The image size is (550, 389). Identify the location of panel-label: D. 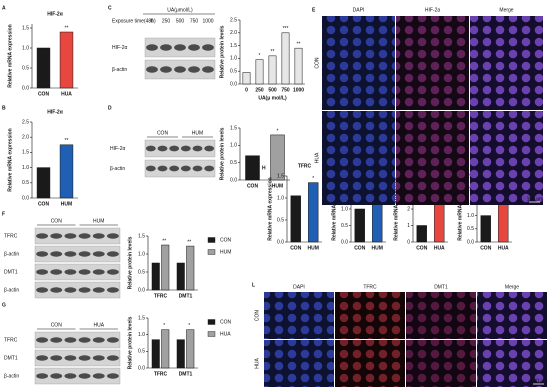
(110, 108).